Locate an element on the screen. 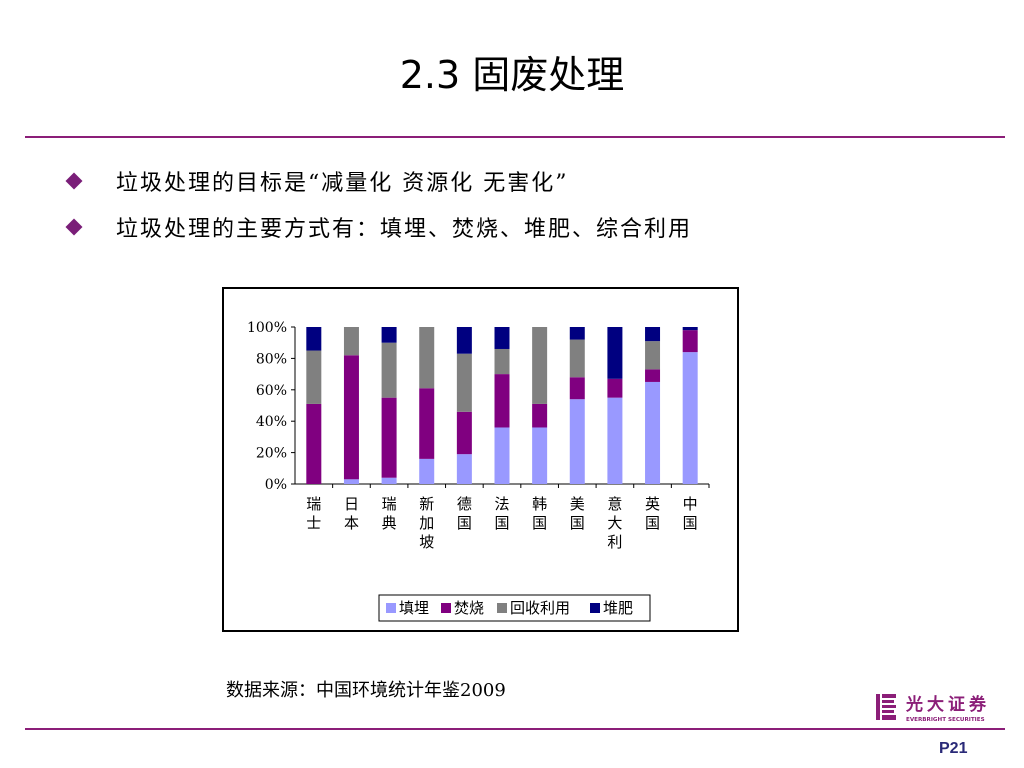 This screenshot has height=768, width=1024. x-tick-label: 士 is located at coordinates (313, 523).